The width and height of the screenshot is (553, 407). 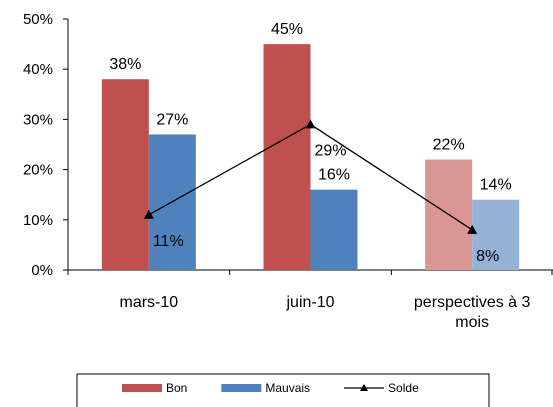 What do you see at coordinates (38, 19) in the screenshot?
I see `y-tick-label: 50%` at bounding box center [38, 19].